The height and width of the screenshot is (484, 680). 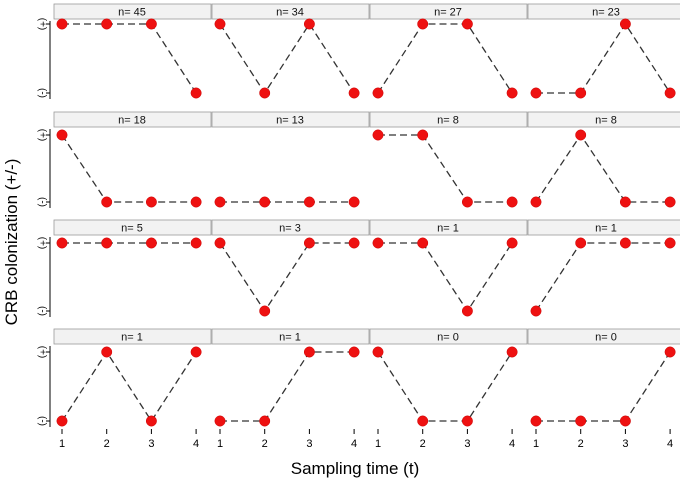 I want to click on panel: n= 0 1 2 3 4, so click(x=448, y=389).